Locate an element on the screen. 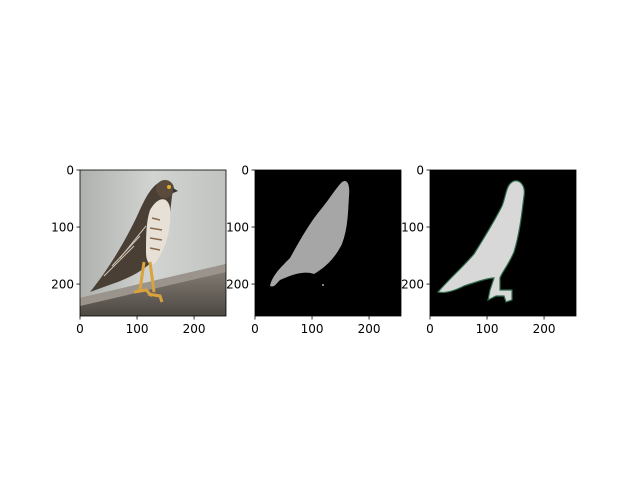 This screenshot has height=480, width=640. predicted-mask-image is located at coordinates (328, 243).